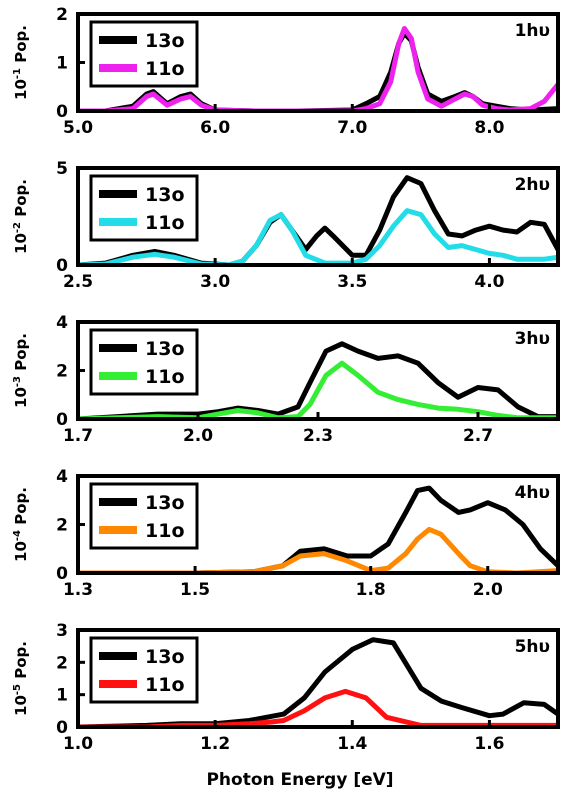 This screenshot has height=801, width=562. What do you see at coordinates (532, 339) in the screenshot?
I see `panel-label: 3hυ` at bounding box center [532, 339].